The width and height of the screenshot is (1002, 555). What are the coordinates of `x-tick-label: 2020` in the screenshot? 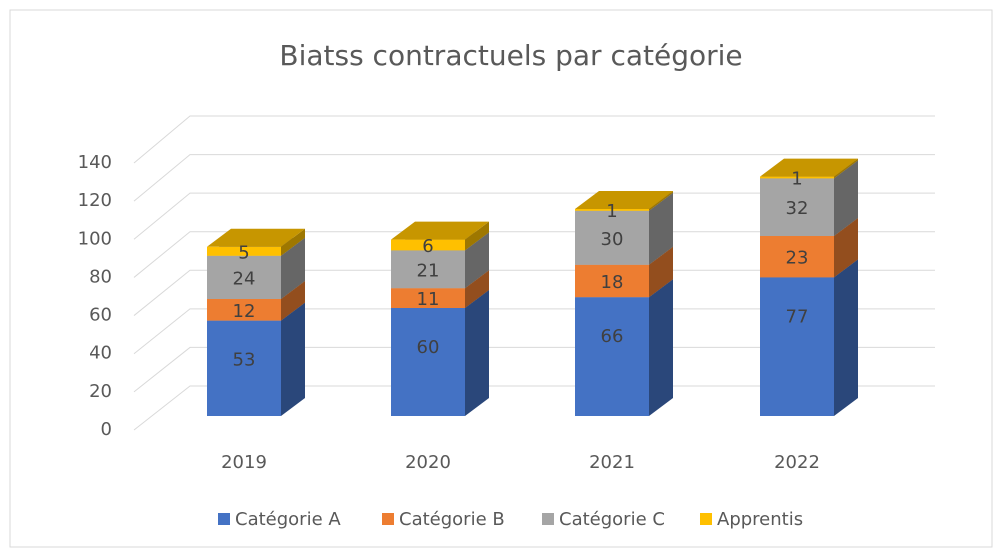 It's located at (428, 462).